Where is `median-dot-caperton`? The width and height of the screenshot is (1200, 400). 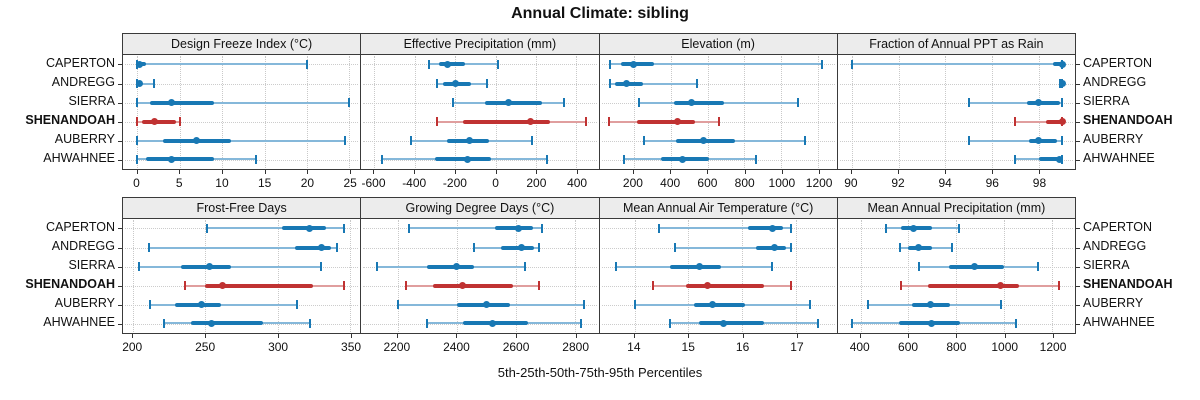 median-dot-caperton is located at coordinates (772, 228).